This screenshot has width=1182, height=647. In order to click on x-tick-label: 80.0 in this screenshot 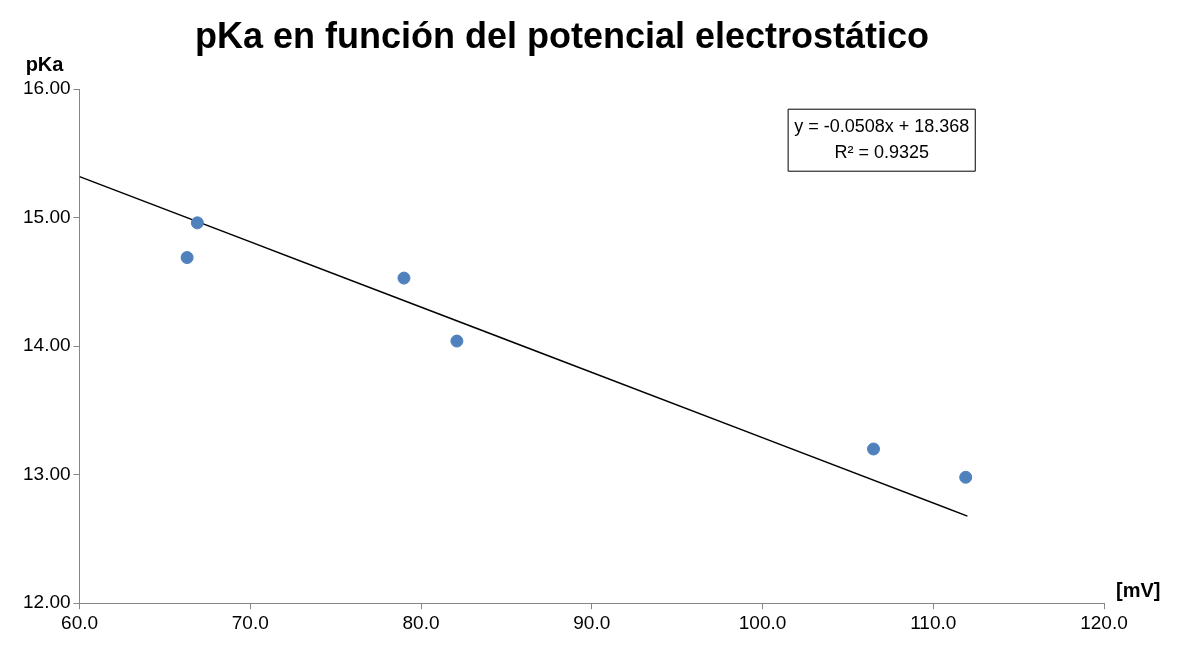, I will do `click(421, 622)`.